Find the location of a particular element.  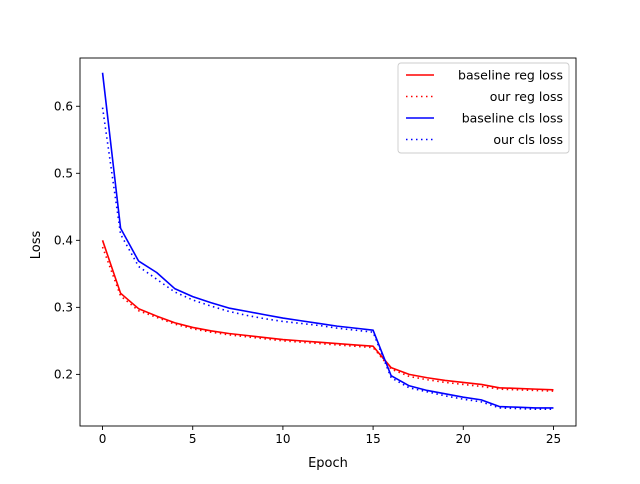

legend-label-1: baseline reg loss is located at coordinates (510, 75).